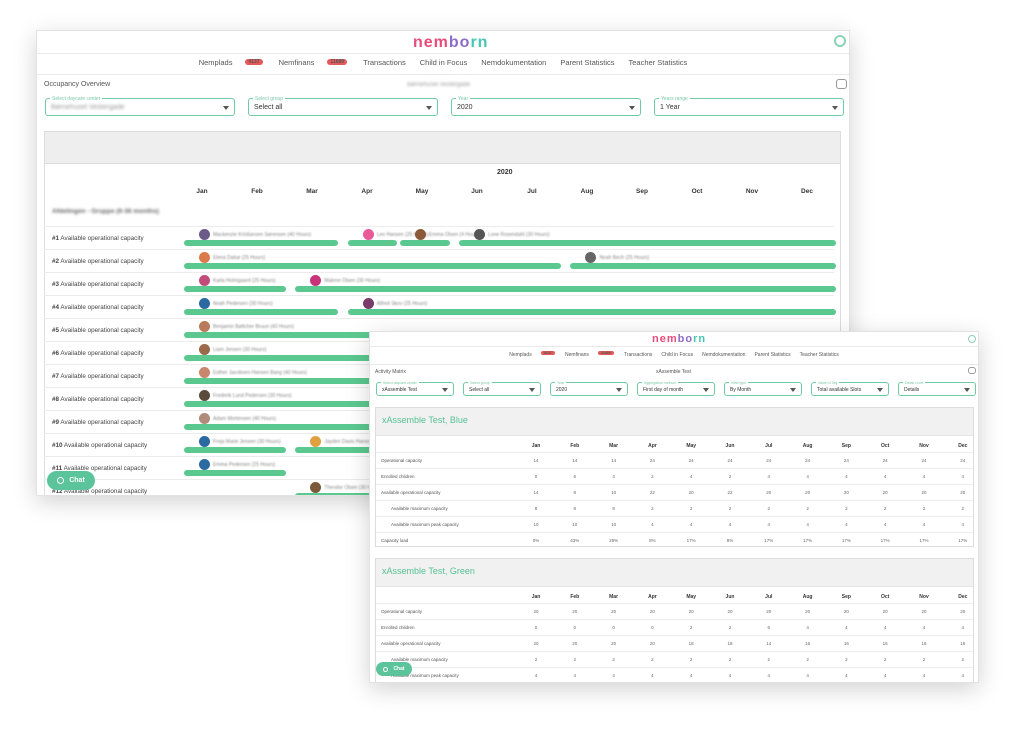 This screenshot has width=1024, height=730. What do you see at coordinates (346, 487) in the screenshot?
I see `booking-label: Theodor Olsen (30 Hours)` at bounding box center [346, 487].